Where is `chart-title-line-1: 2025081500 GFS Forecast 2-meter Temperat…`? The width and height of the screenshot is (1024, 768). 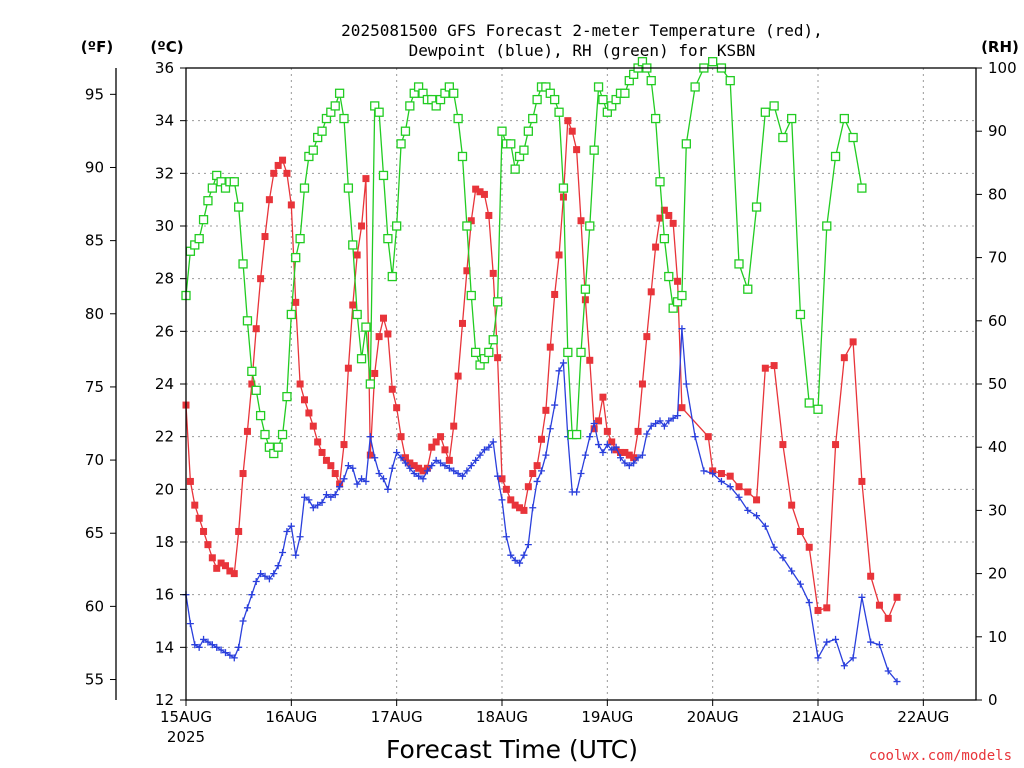 chart-title-line-1: 2025081500 GFS Forecast 2-meter Temperat… is located at coordinates (582, 30).